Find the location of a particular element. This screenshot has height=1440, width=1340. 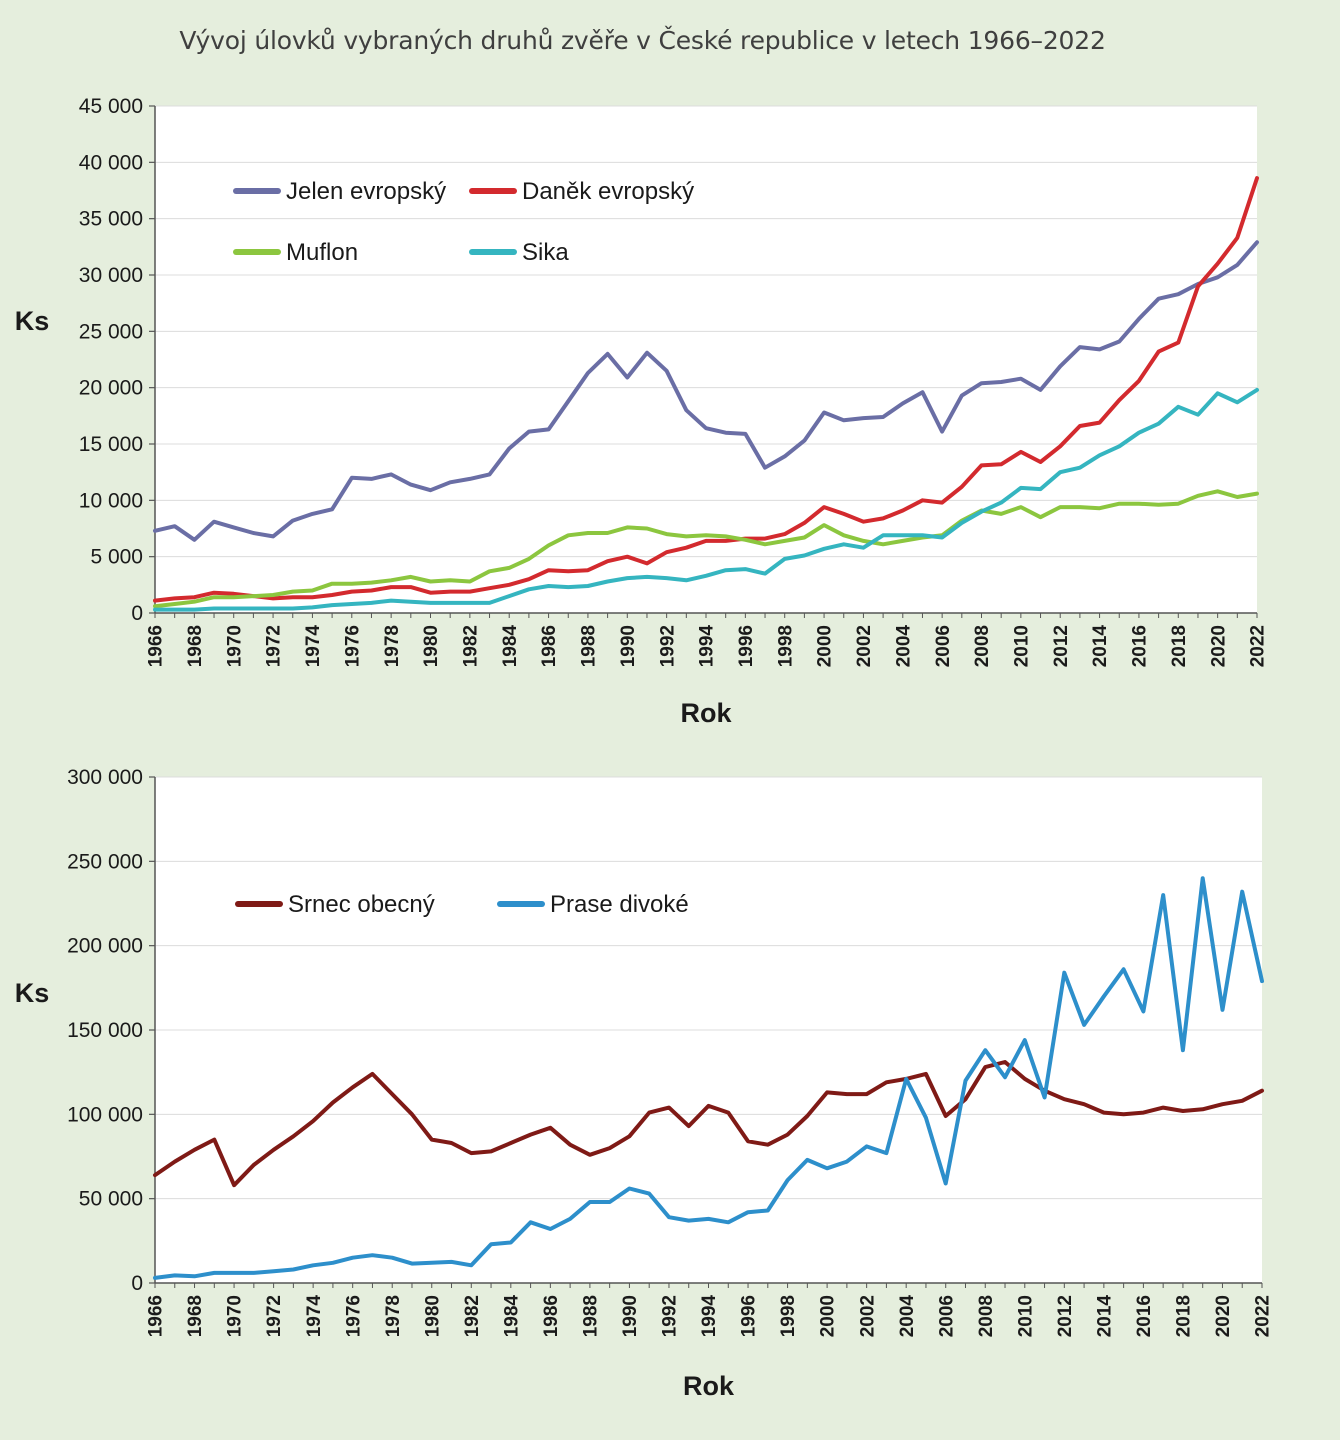

series-line-sika is located at coordinates (706, 499).